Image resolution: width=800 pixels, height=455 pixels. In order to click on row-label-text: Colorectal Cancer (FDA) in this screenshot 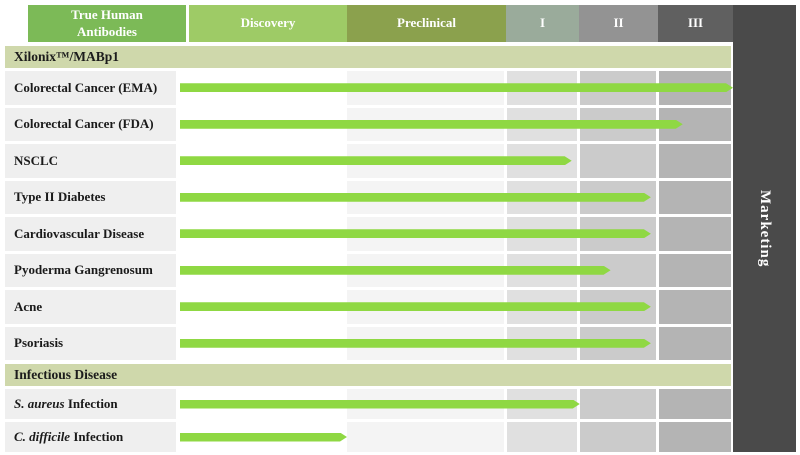, I will do `click(84, 124)`.